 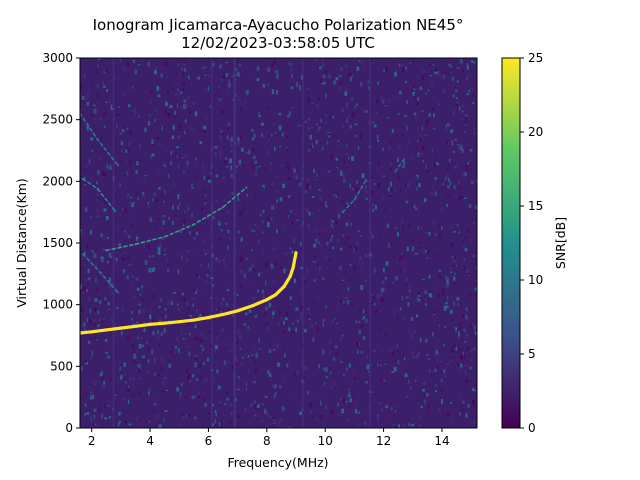 I want to click on y-tick-label: 0, so click(x=69, y=428).